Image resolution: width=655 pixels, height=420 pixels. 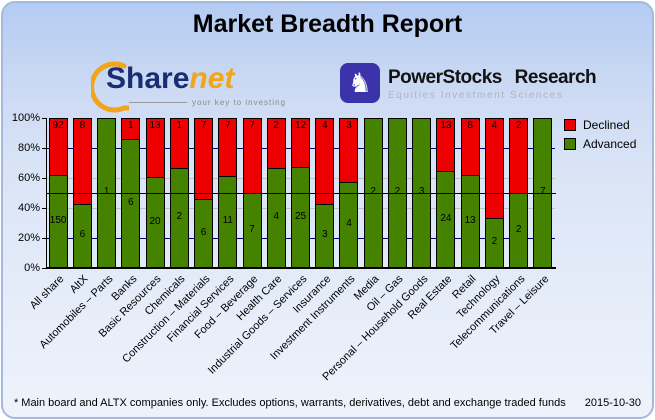 I want to click on knight-chess-icon: ♞, so click(x=360, y=83).